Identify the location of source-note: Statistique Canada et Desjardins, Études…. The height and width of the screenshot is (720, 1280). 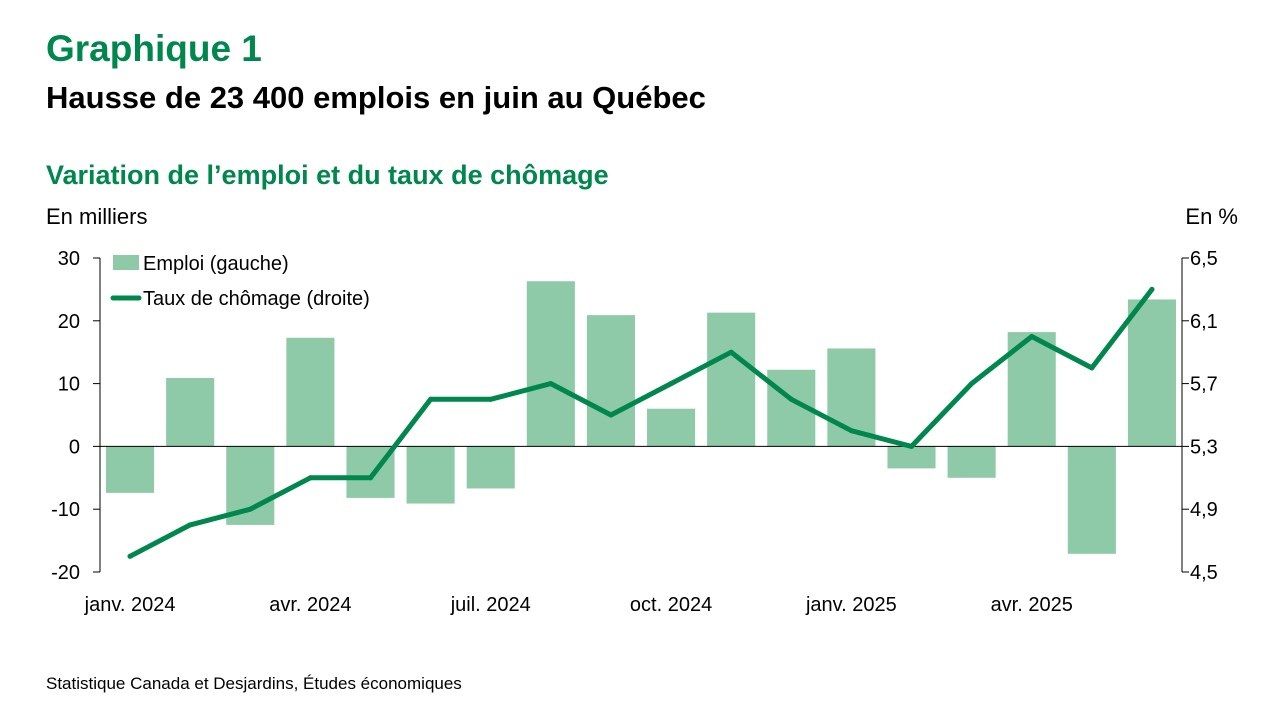
(254, 683).